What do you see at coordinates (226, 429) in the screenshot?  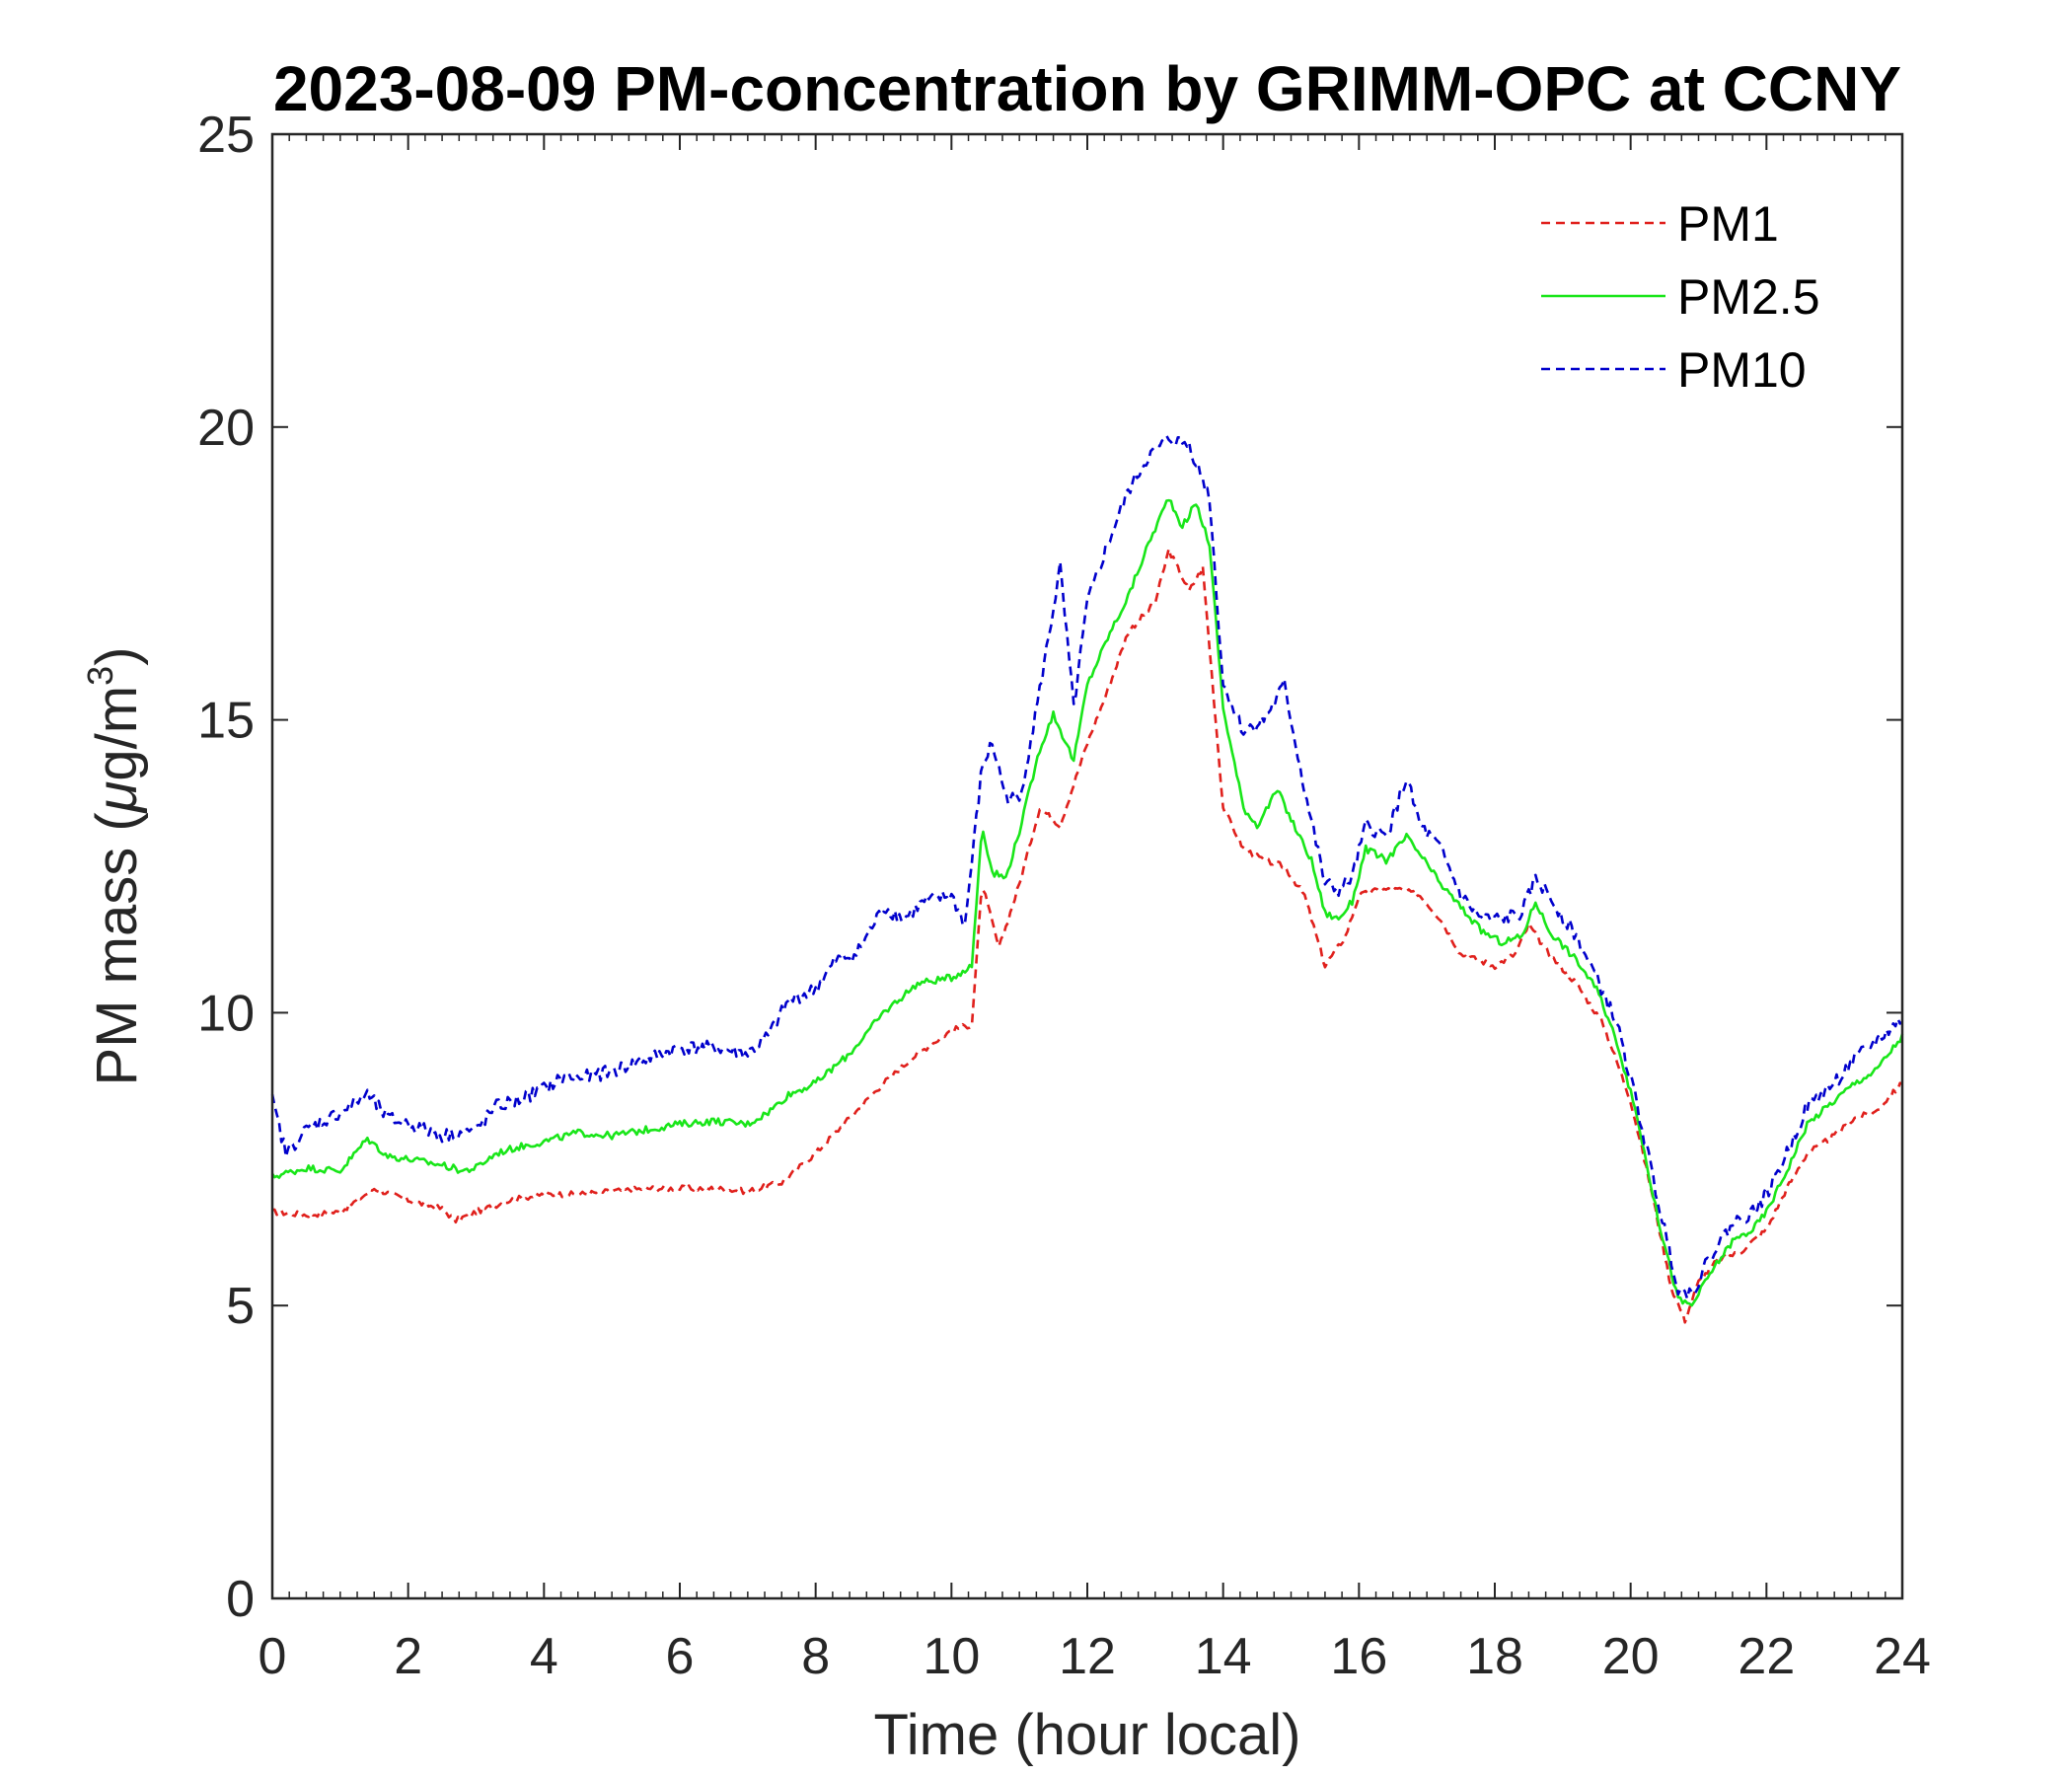 I see `y-tick-label: 20` at bounding box center [226, 429].